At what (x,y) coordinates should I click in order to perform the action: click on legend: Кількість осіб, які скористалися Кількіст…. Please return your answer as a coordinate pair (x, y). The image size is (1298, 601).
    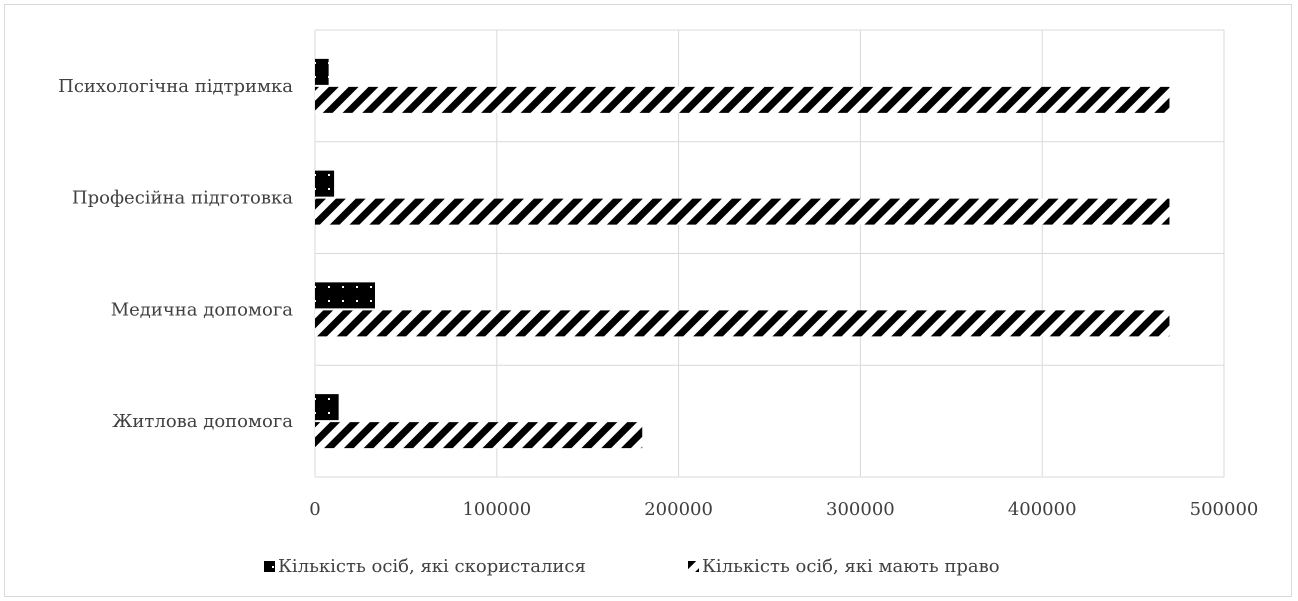
    Looking at the image, I should click on (632, 566).